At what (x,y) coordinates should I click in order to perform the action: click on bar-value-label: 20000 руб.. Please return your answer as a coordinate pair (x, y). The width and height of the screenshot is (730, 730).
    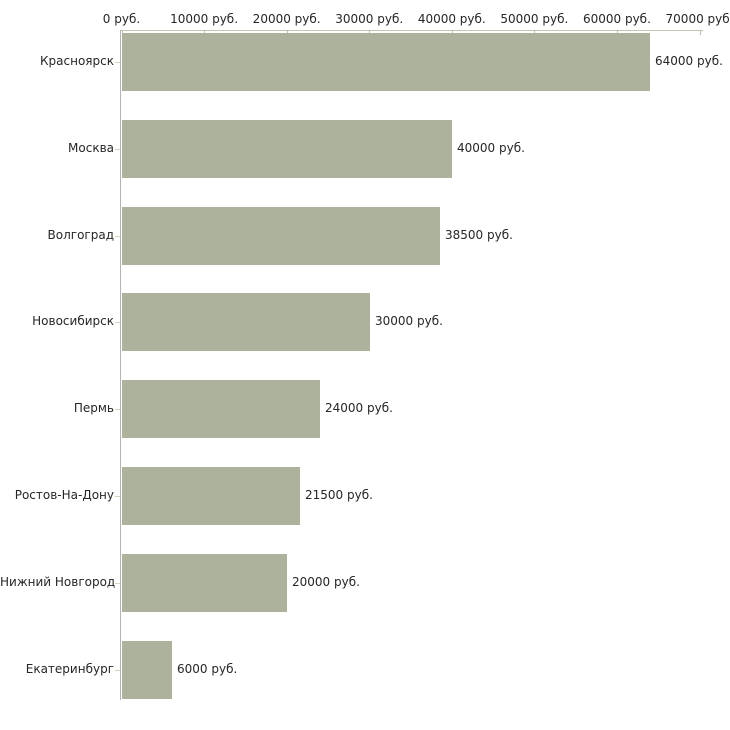
    Looking at the image, I should click on (326, 582).